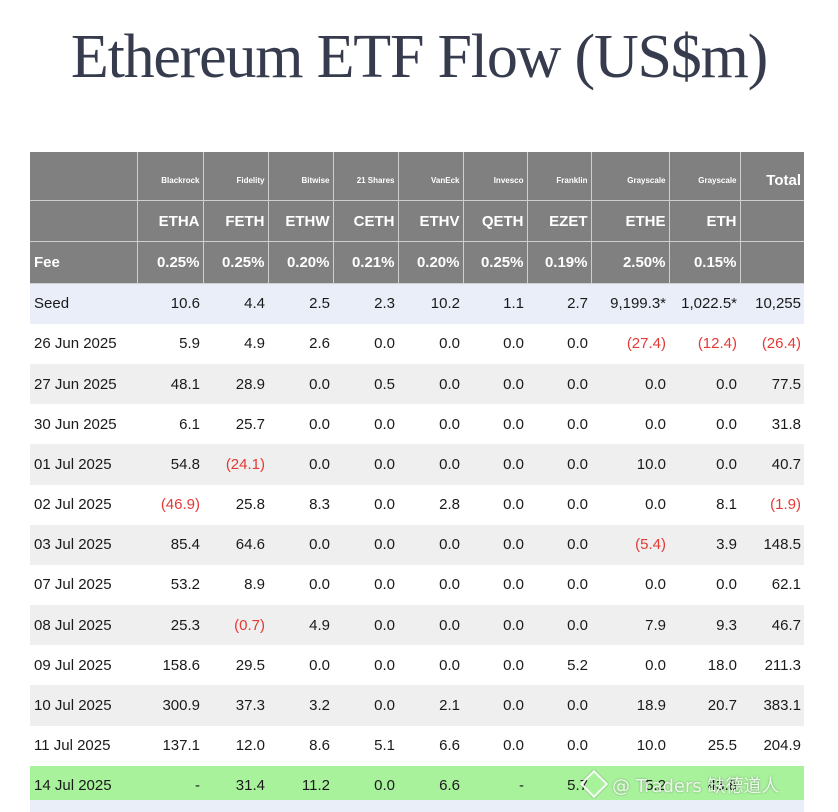  I want to click on row-date-cell: 03 Jul 2025, so click(83, 544).